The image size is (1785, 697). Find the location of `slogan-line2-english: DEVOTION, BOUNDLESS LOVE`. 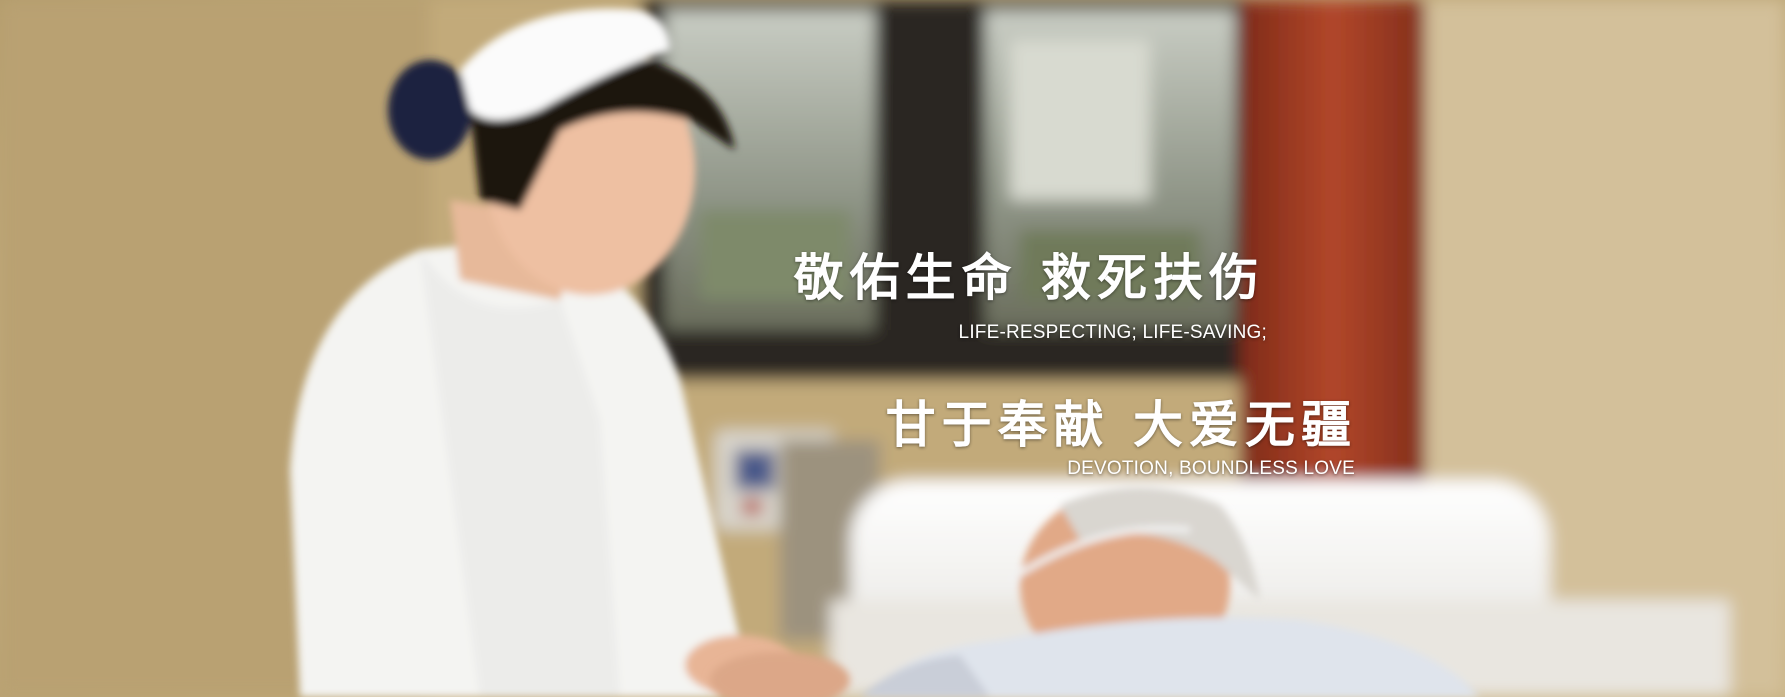

slogan-line2-english: DEVOTION, BOUNDLESS LOVE is located at coordinates (1211, 468).